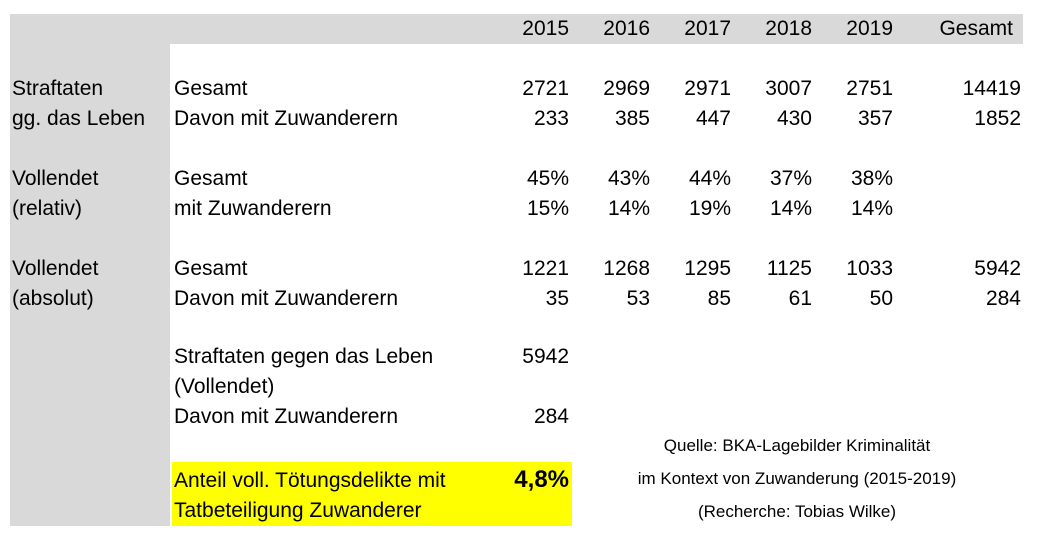 The width and height of the screenshot is (1038, 548). Describe the element at coordinates (58, 88) in the screenshot. I see `section-label: Straftaten` at that location.